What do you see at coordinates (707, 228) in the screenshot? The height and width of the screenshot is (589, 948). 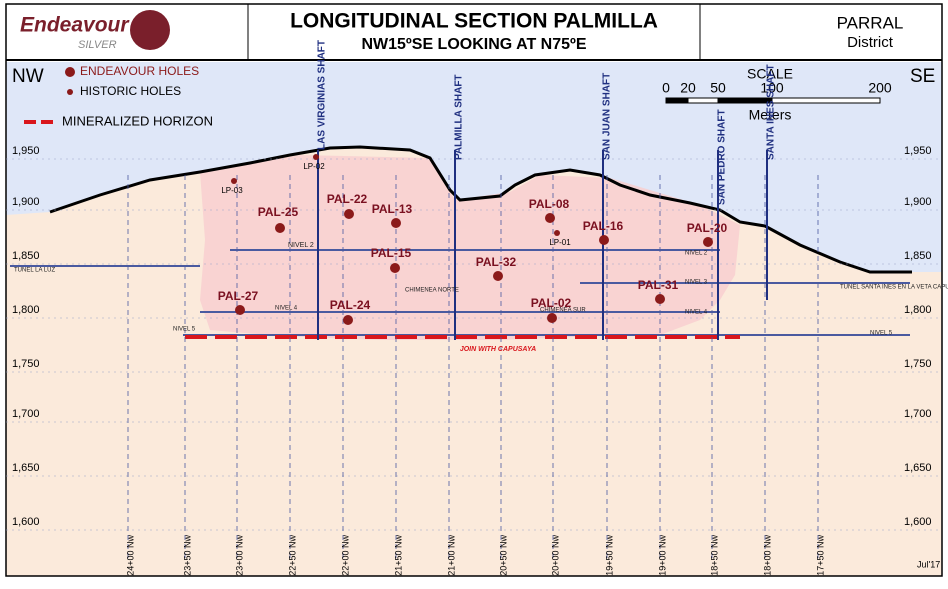 I see `hole-label: PAL-20` at bounding box center [707, 228].